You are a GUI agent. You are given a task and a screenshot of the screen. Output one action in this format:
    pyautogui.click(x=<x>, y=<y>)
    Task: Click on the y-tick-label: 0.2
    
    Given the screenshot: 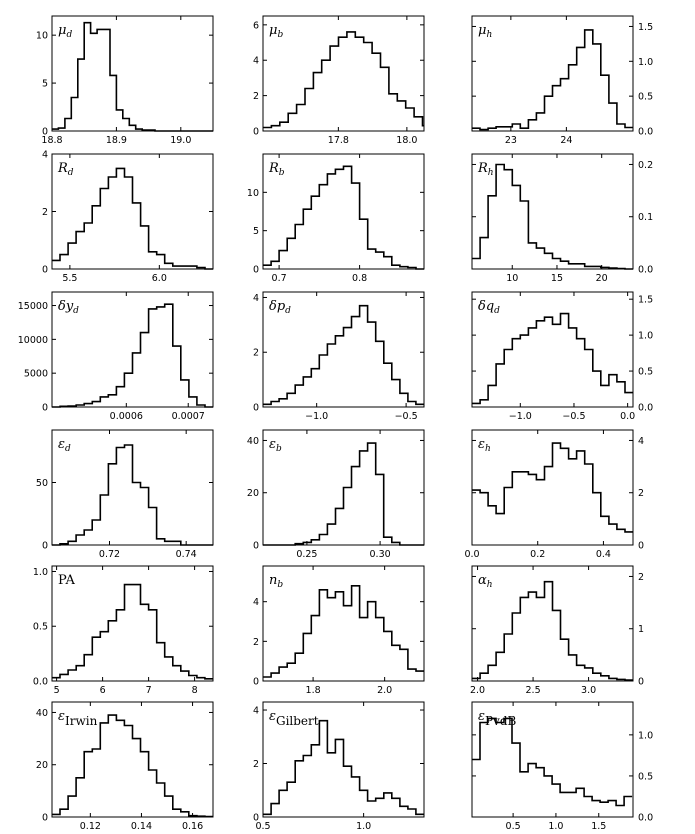 What is the action you would take?
    pyautogui.click(x=645, y=165)
    